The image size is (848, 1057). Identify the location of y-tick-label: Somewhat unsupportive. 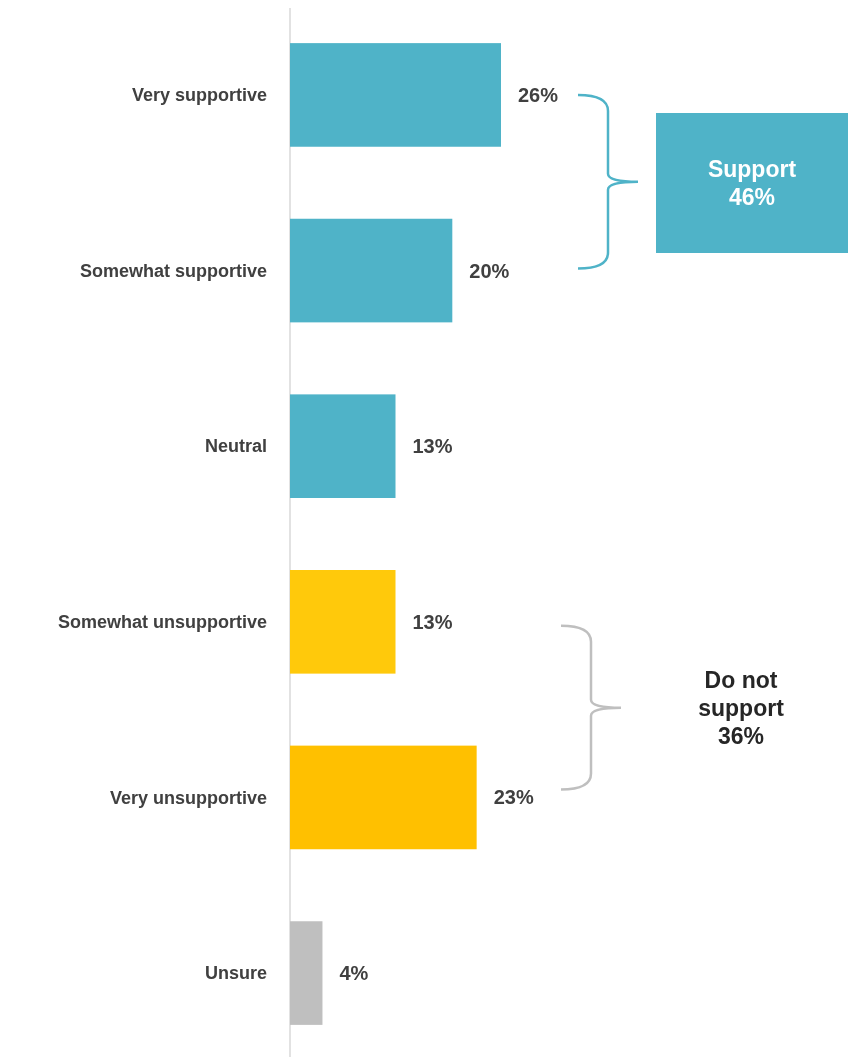
(162, 622).